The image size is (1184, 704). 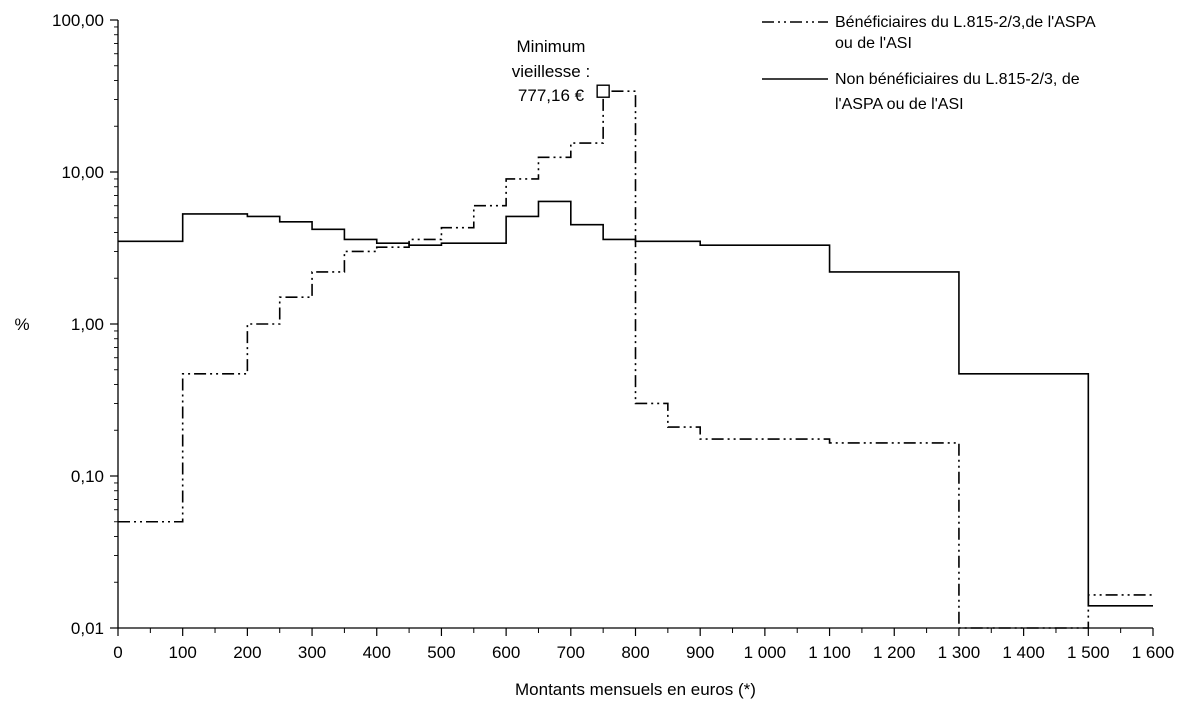 What do you see at coordinates (78, 20) in the screenshot?
I see `y-tick-label: 100,00` at bounding box center [78, 20].